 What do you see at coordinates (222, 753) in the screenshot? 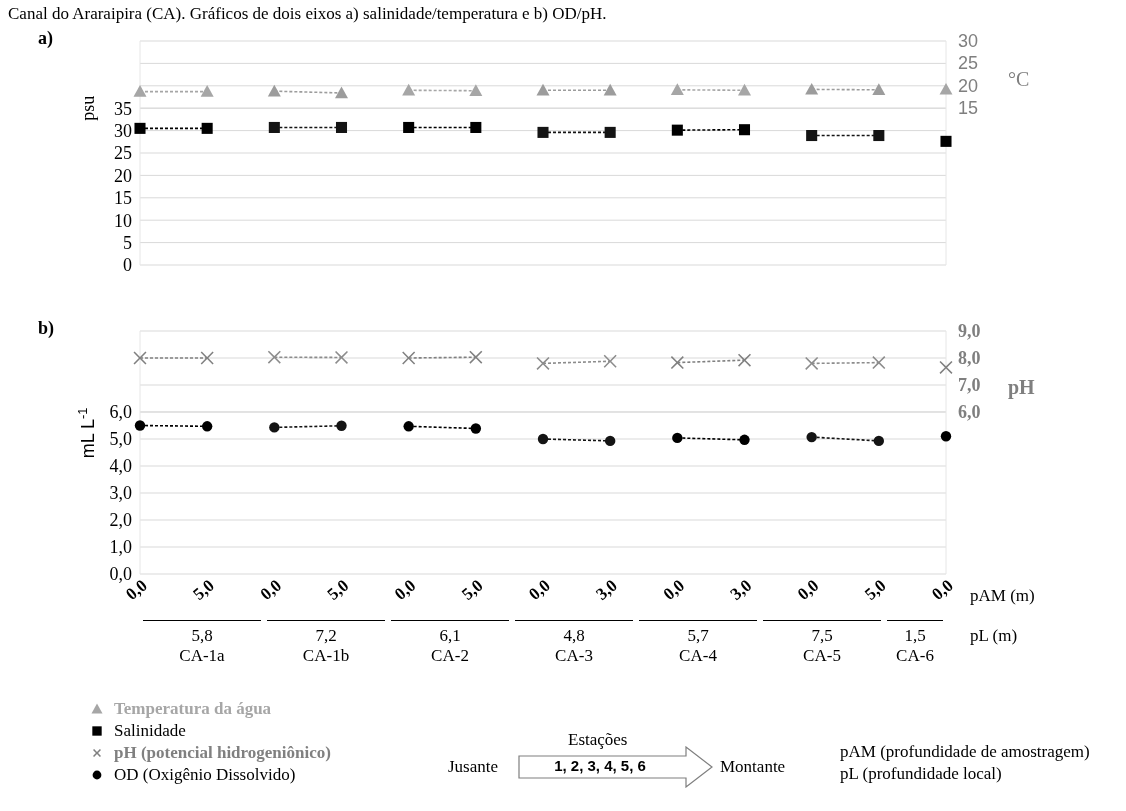
I see `legend-label: pH (potencial hidrogeniônico)` at bounding box center [222, 753].